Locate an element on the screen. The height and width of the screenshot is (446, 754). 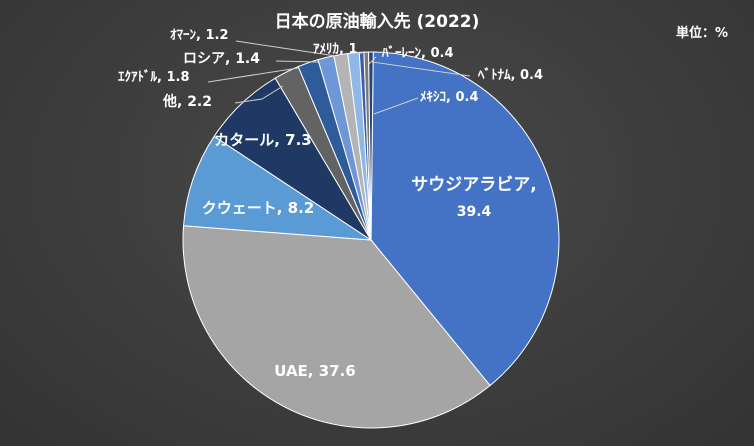
chart-title: 日本の原油輸入先 (2022) is located at coordinates (377, 21).